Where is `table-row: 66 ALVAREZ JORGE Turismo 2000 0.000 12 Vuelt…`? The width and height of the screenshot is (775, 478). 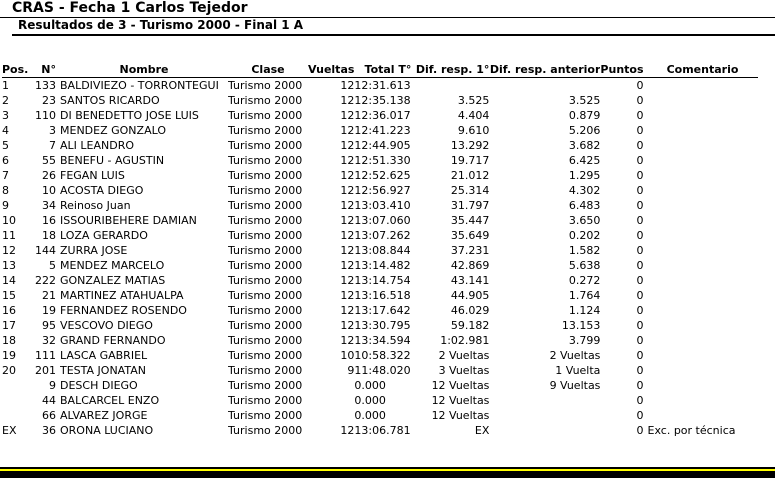
table-row: 66 ALVAREZ JORGE Turismo 2000 0.000 12 Vuelt… is located at coordinates (380, 415).